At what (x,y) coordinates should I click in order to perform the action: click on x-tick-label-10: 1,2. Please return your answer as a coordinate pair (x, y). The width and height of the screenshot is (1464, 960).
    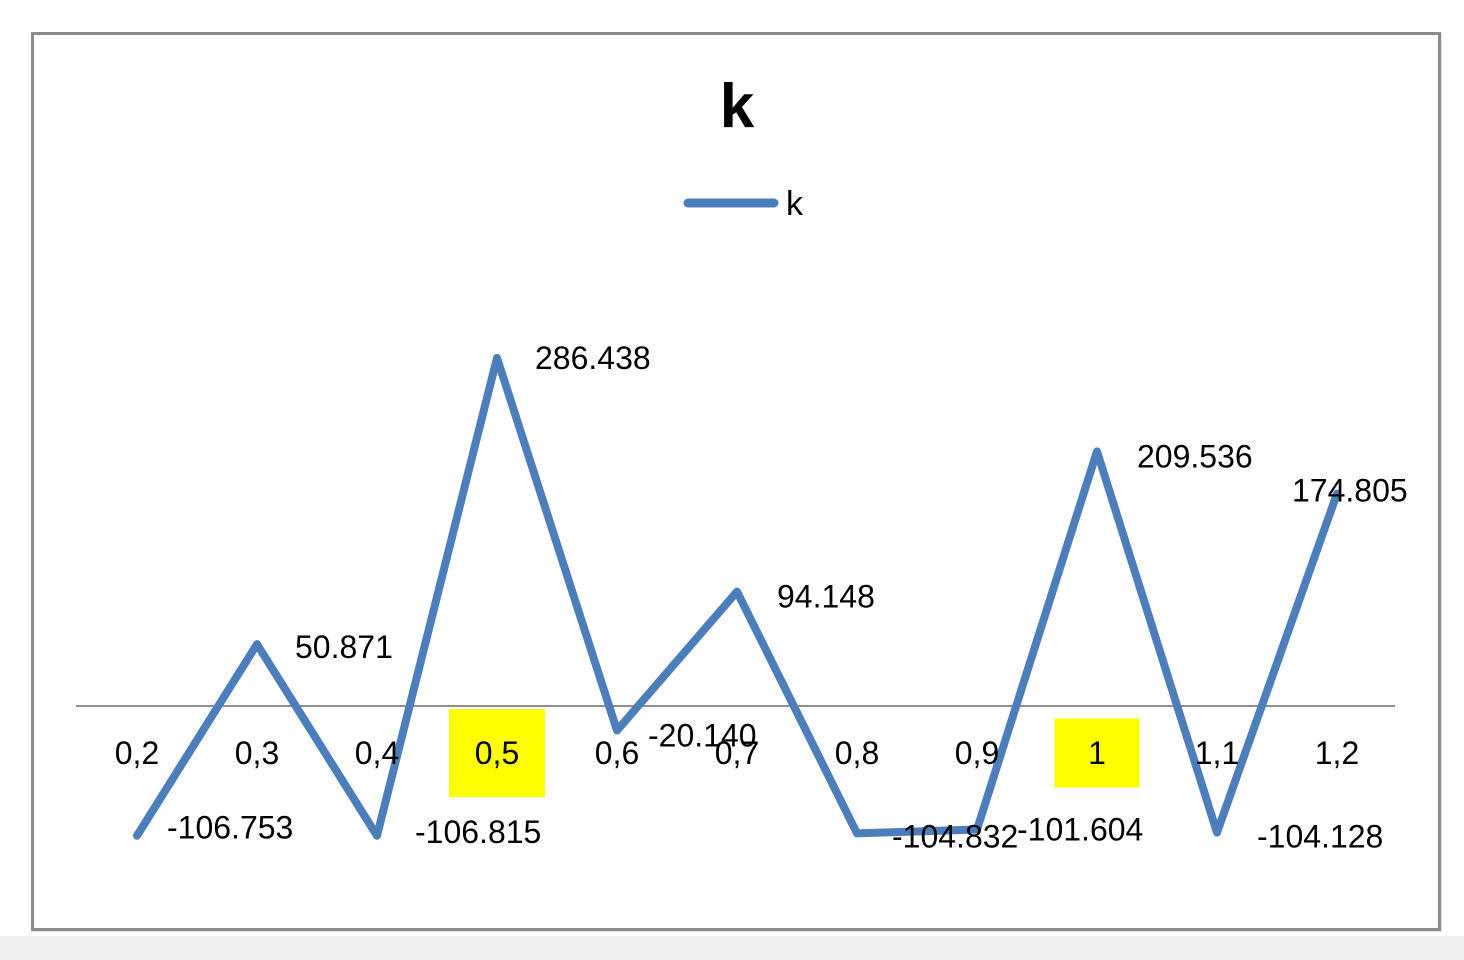
    Looking at the image, I should click on (1337, 753).